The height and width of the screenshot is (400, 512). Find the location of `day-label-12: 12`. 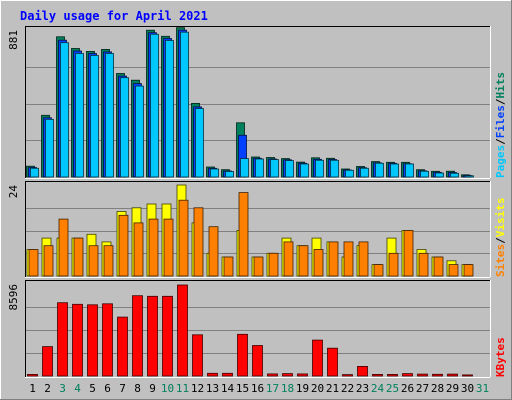

day-label-12: 12 is located at coordinates (197, 388).